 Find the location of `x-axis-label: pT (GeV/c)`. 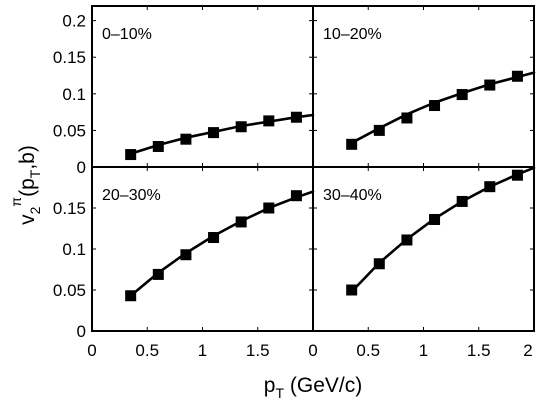

x-axis-label: pT (GeV/c) is located at coordinates (313, 387).